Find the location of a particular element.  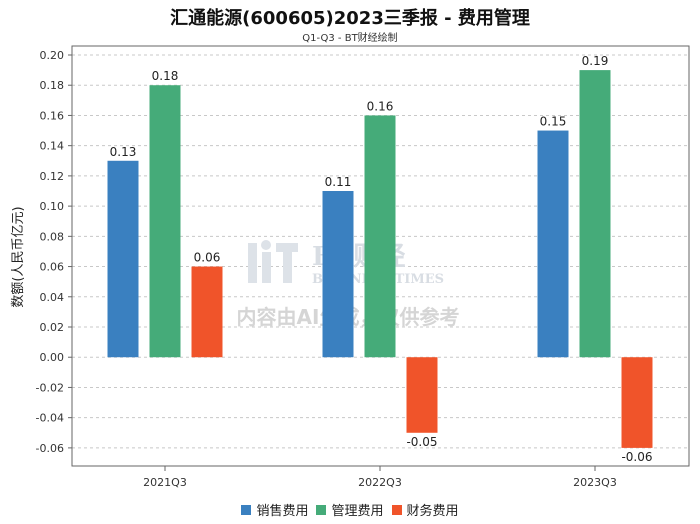

legend: 销售费用 管理费用 财务费用 is located at coordinates (350, 509).